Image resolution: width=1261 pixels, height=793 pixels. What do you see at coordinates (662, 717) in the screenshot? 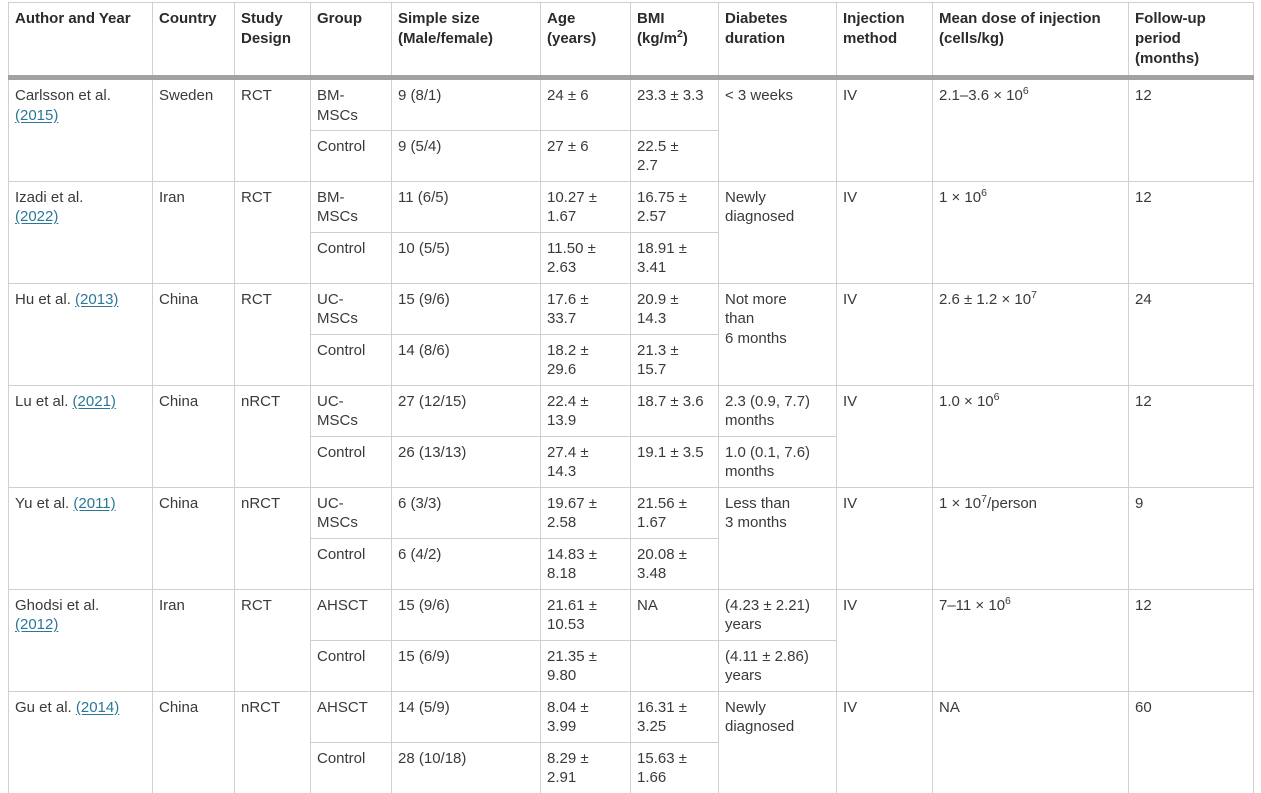
I see `bmi-value: 16.31 ± 3.25` at bounding box center [662, 717].